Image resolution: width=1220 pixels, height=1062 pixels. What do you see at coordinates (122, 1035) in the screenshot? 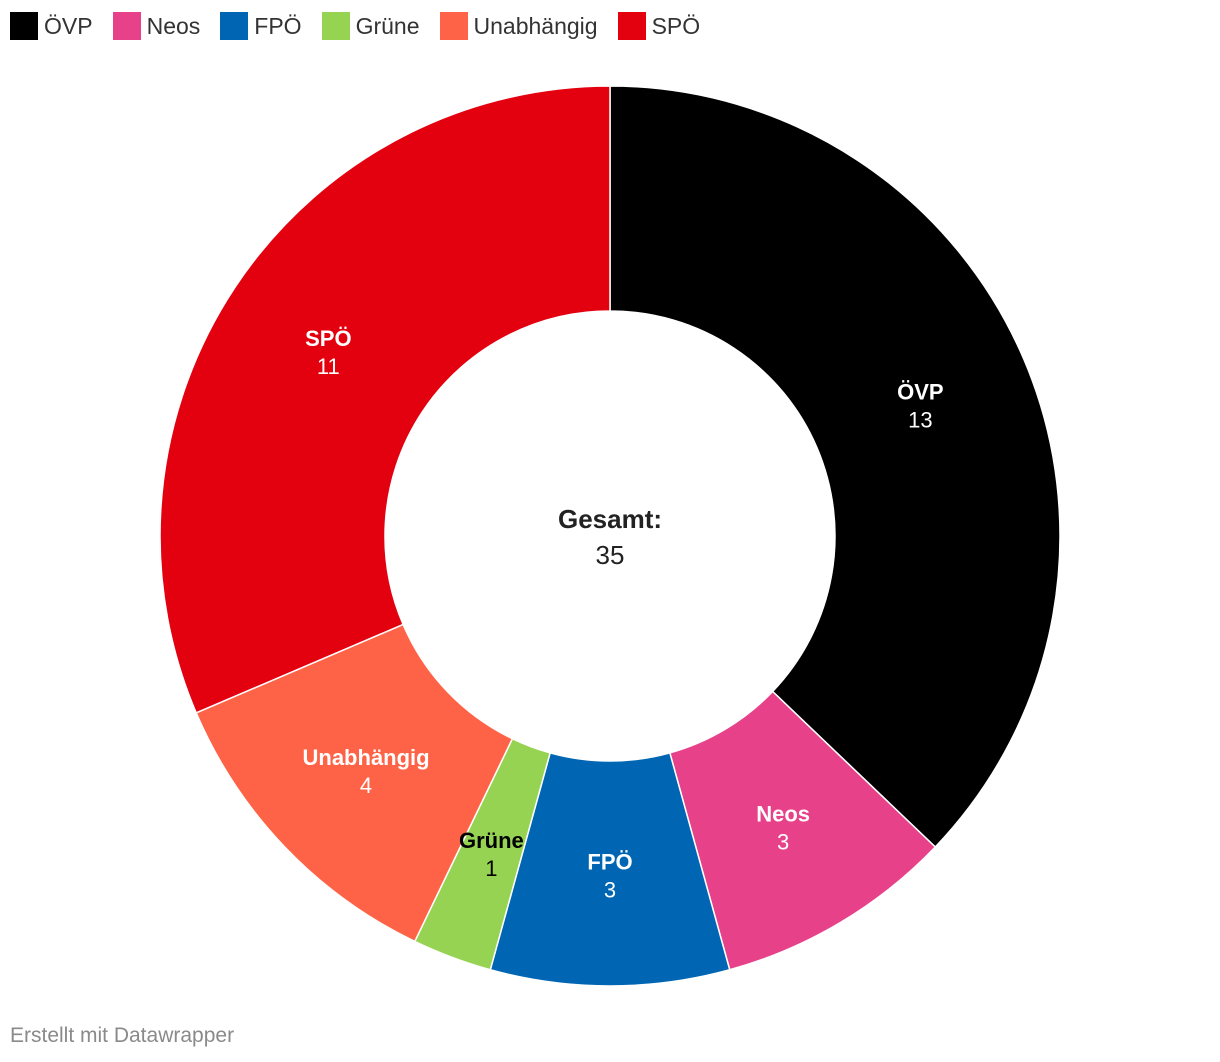
I see `footer-credit: Erstellt mit Datawrapper` at bounding box center [122, 1035].